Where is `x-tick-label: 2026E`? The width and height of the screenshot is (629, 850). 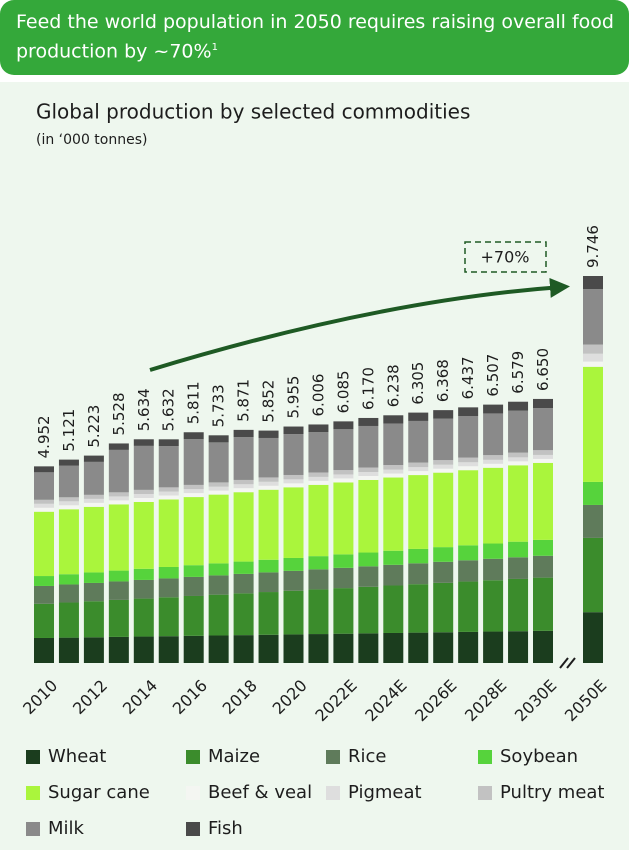
x-tick-label: 2026E is located at coordinates (435, 700).